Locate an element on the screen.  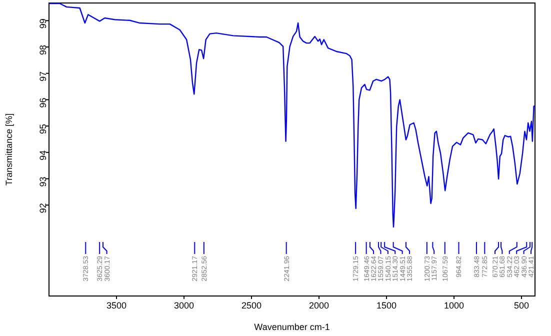
y-tick-label: 99 is located at coordinates (43, 23).